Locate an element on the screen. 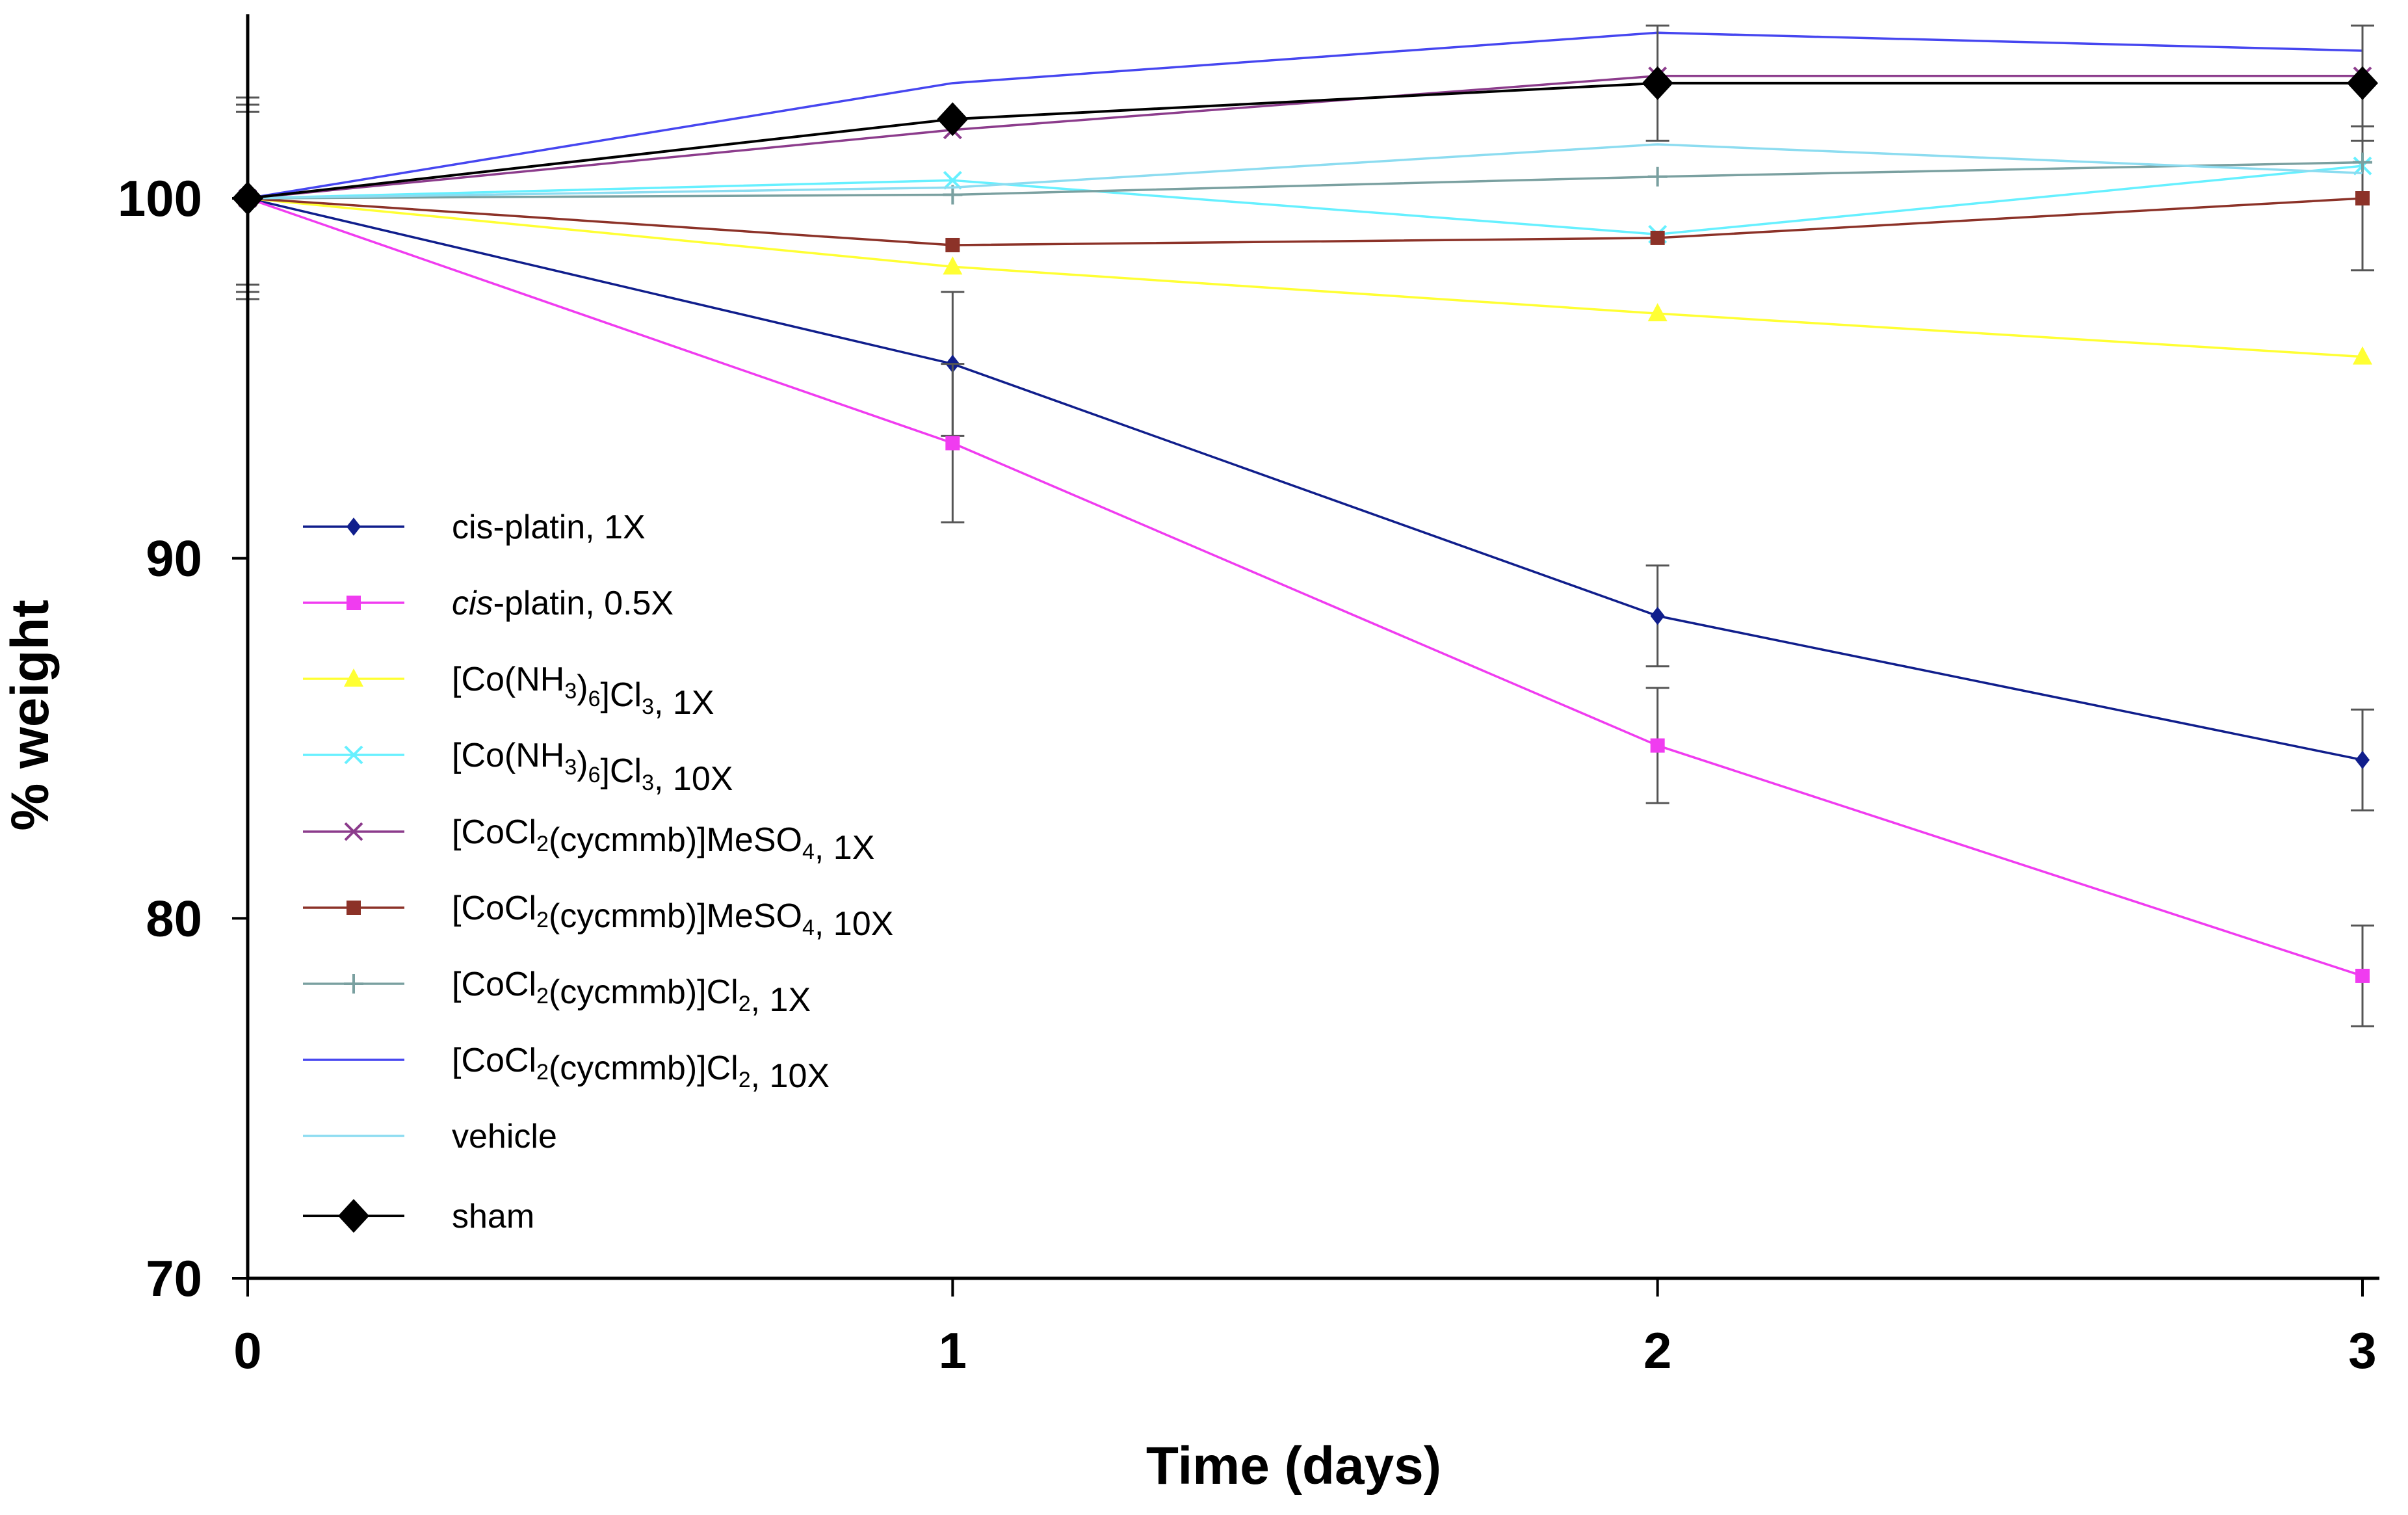 Image resolution: width=2408 pixels, height=1515 pixels. legend-item: [CoCl2(cycmmb)]Cl2, 10X is located at coordinates (567, 1068).